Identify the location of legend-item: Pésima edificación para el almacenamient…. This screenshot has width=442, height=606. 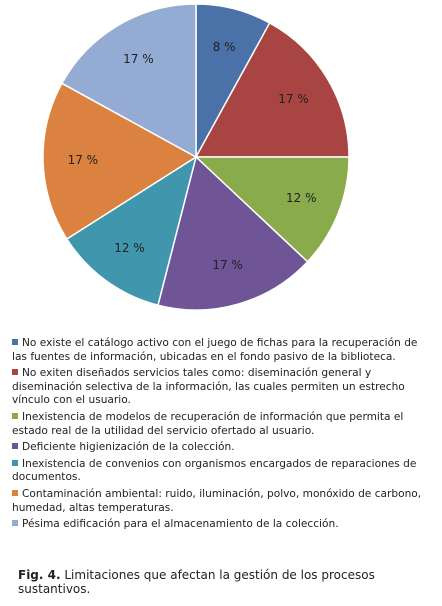
(220, 525).